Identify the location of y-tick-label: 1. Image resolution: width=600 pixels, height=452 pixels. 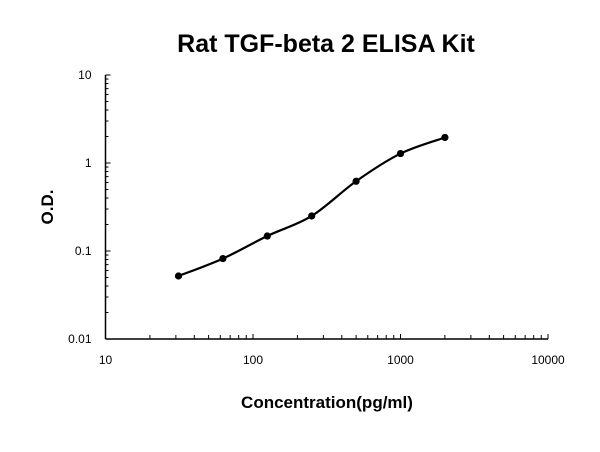
(88, 163).